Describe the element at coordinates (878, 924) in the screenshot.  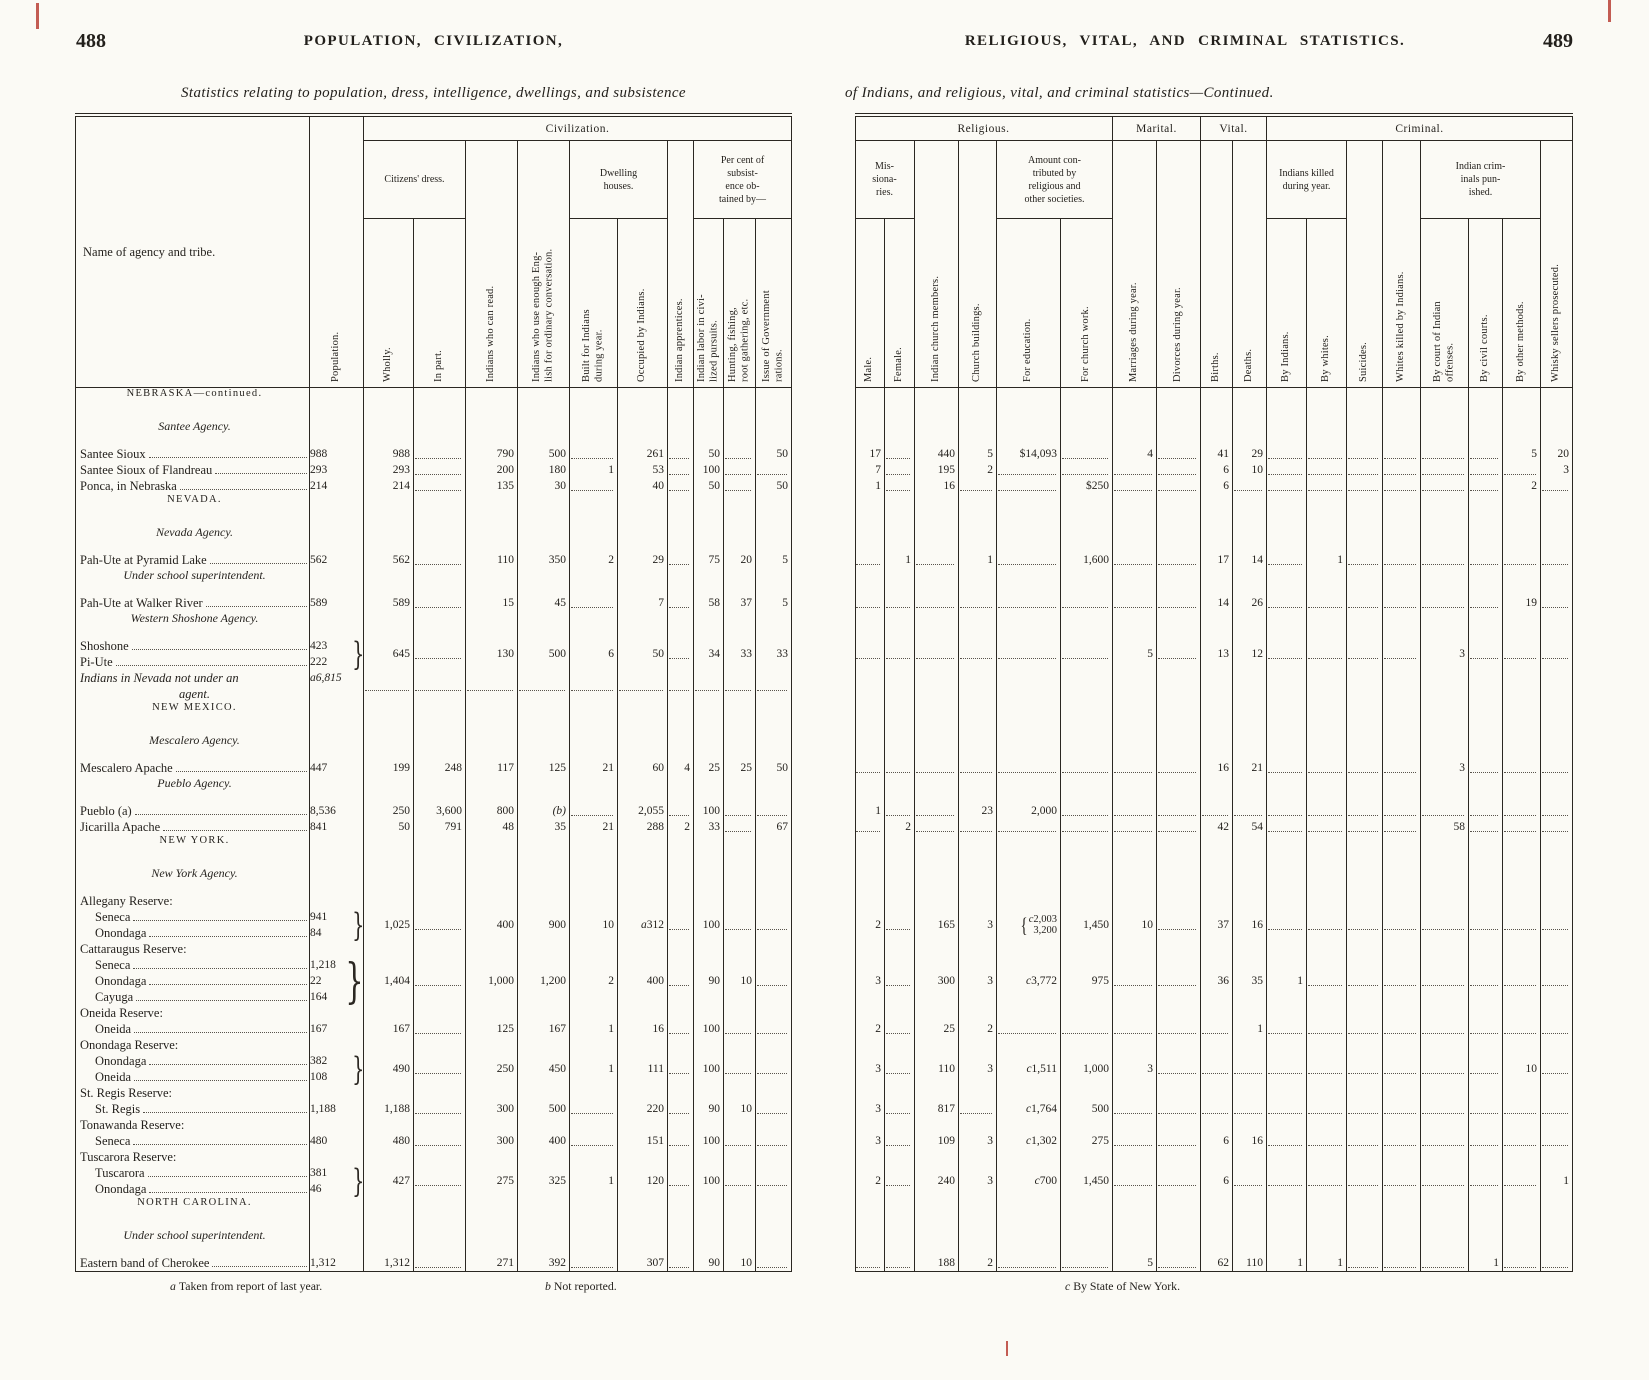
I see `cell-value: 2` at that location.